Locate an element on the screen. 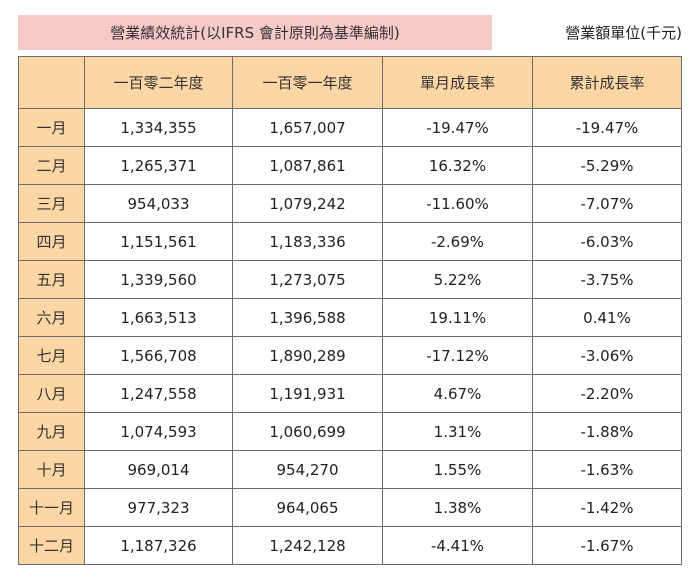 The width and height of the screenshot is (696, 583). table-row: 五月 1,339,560 1,273,075 5.22% -3.75% is located at coordinates (350, 279).